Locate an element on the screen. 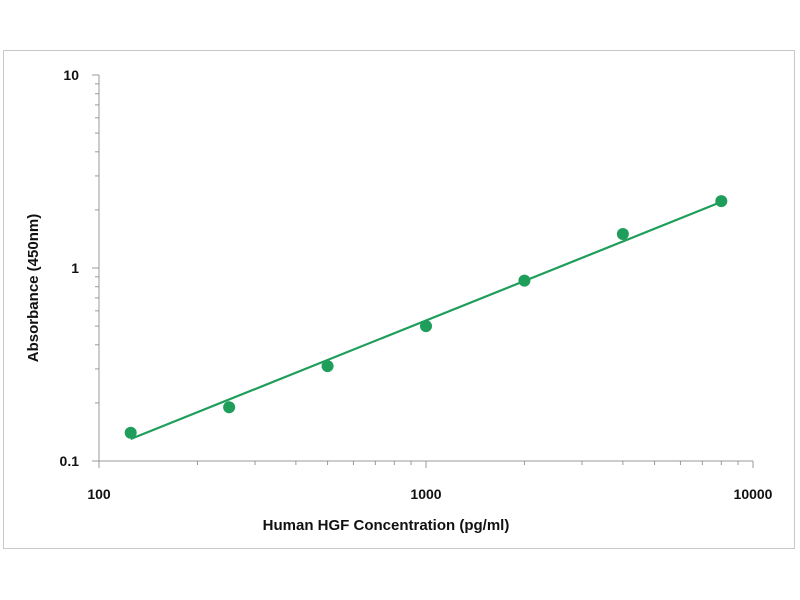  x-axis-title: Human HGF Concentration (pg/ml) is located at coordinates (386, 525).